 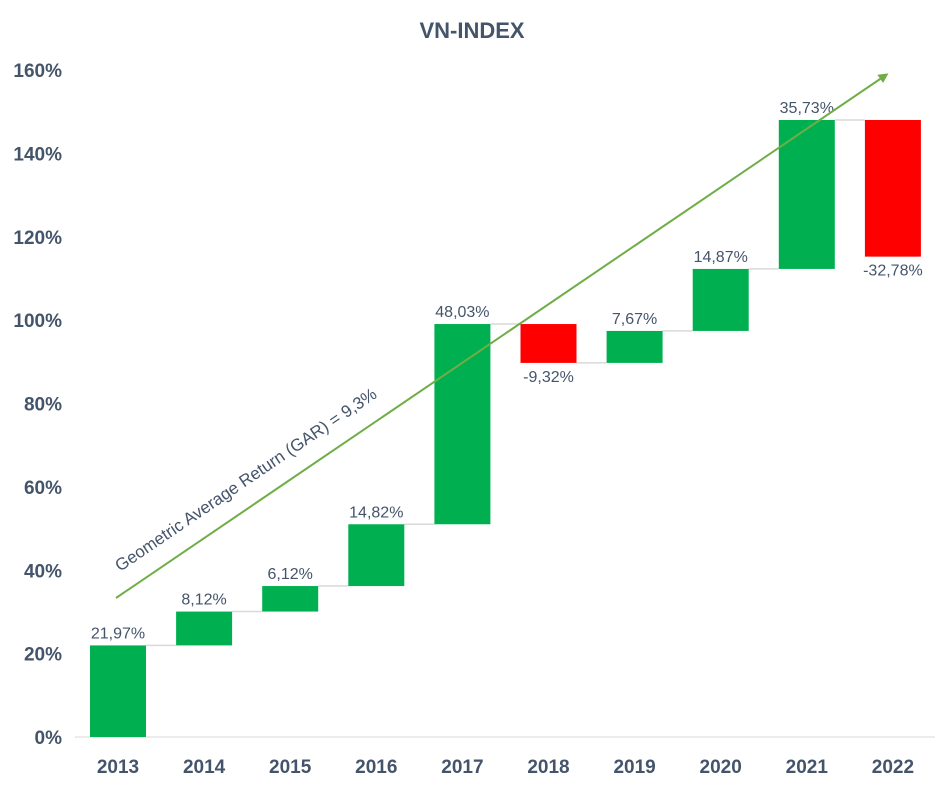 I want to click on x-tick-label: 2021, so click(x=807, y=767).